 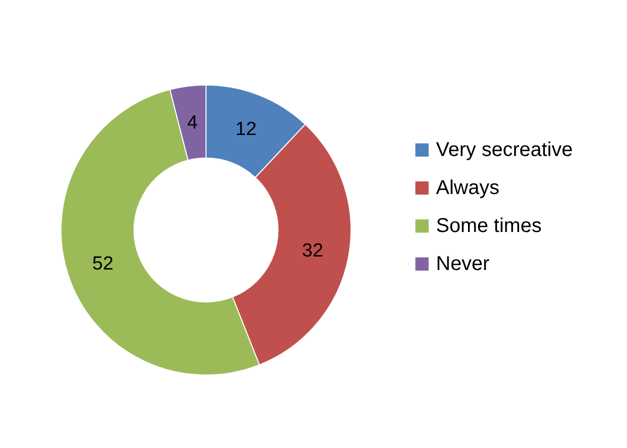 What do you see at coordinates (313, 251) in the screenshot?
I see `data-label: 32` at bounding box center [313, 251].